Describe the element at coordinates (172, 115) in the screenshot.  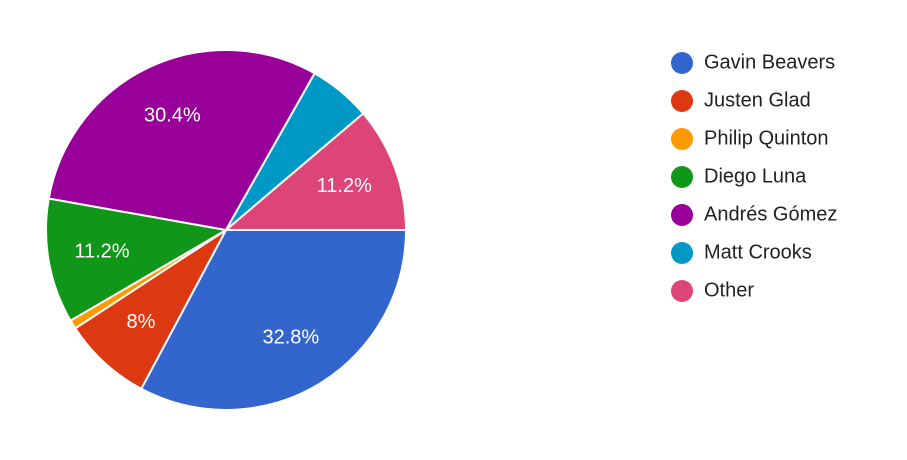
I see `data-label: 30.4%` at that location.